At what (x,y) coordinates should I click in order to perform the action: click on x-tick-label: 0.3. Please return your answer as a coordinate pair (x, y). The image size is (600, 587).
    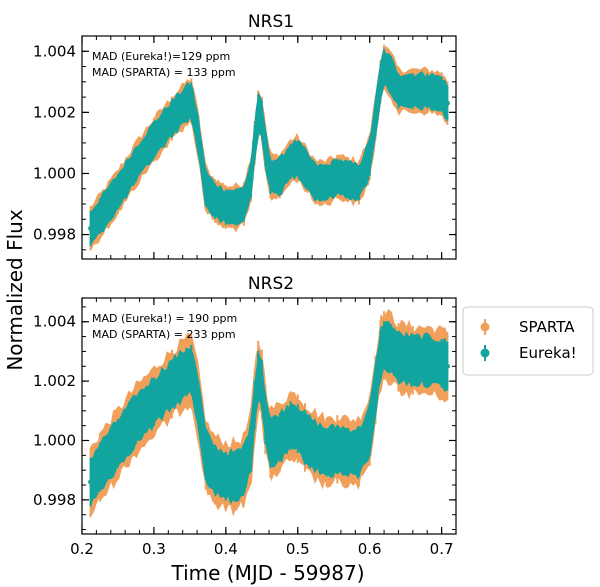
    Looking at the image, I should click on (154, 549).